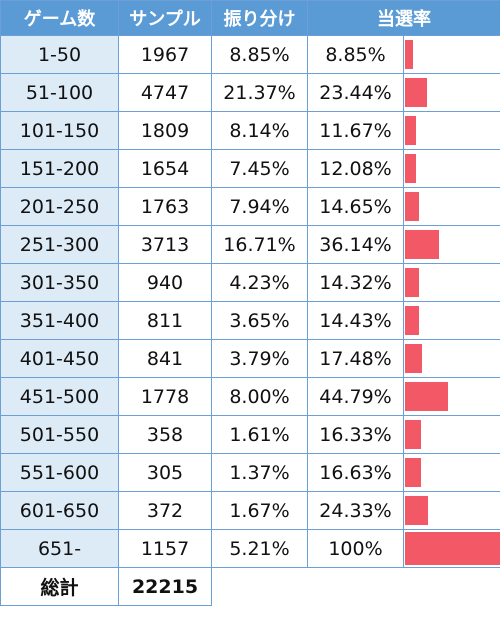  What do you see at coordinates (259, 510) in the screenshot?
I see `share-cell: 1.67%` at bounding box center [259, 510].